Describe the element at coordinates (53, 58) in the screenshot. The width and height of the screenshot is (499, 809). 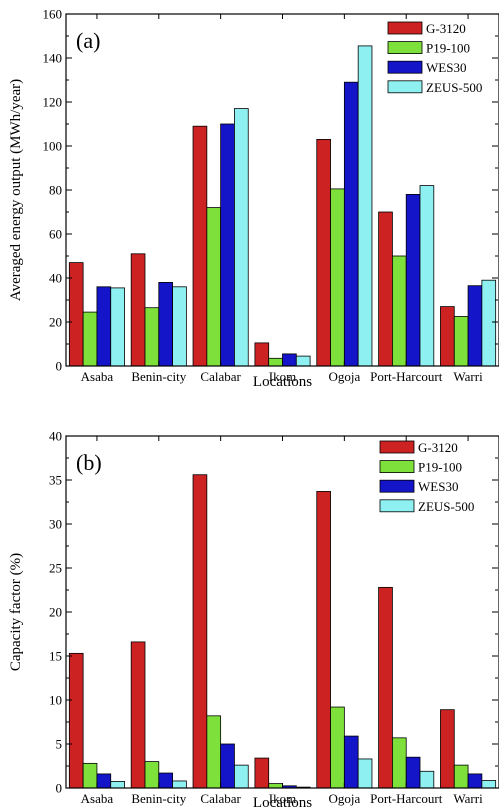
I see `y-tick-label: 140` at that location.